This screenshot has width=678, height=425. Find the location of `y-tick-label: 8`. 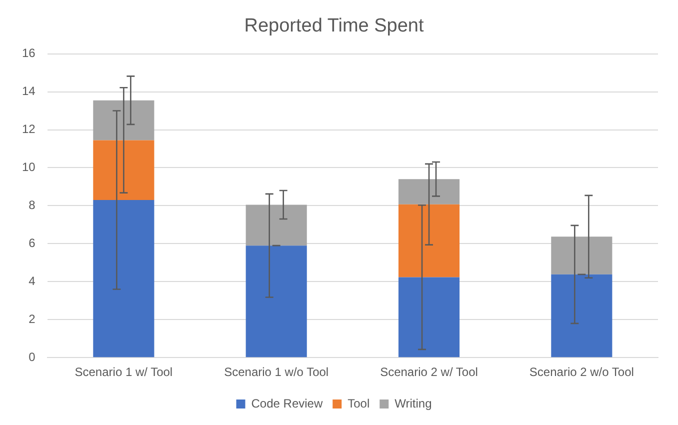

y-tick-label: 8 is located at coordinates (32, 205).